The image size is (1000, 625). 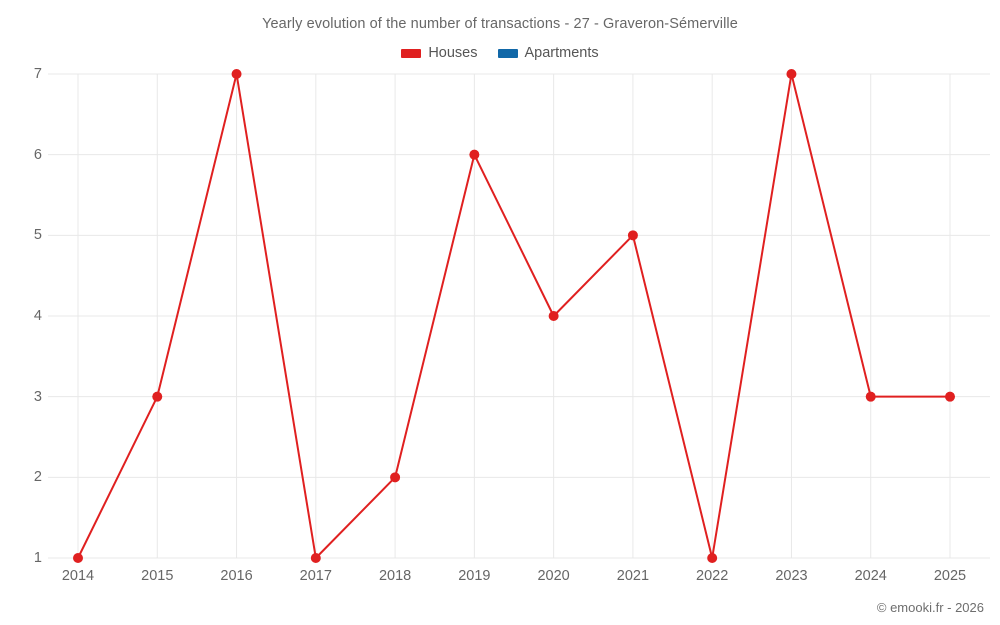 I want to click on y-axis-tick-label: 2, so click(x=37, y=477).